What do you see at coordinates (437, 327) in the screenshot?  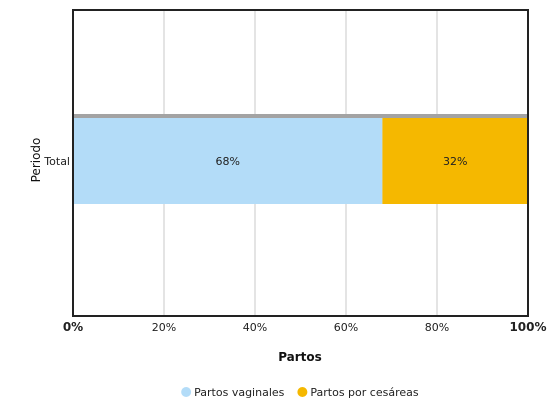 I see `x-tick-label: 80%` at bounding box center [437, 327].